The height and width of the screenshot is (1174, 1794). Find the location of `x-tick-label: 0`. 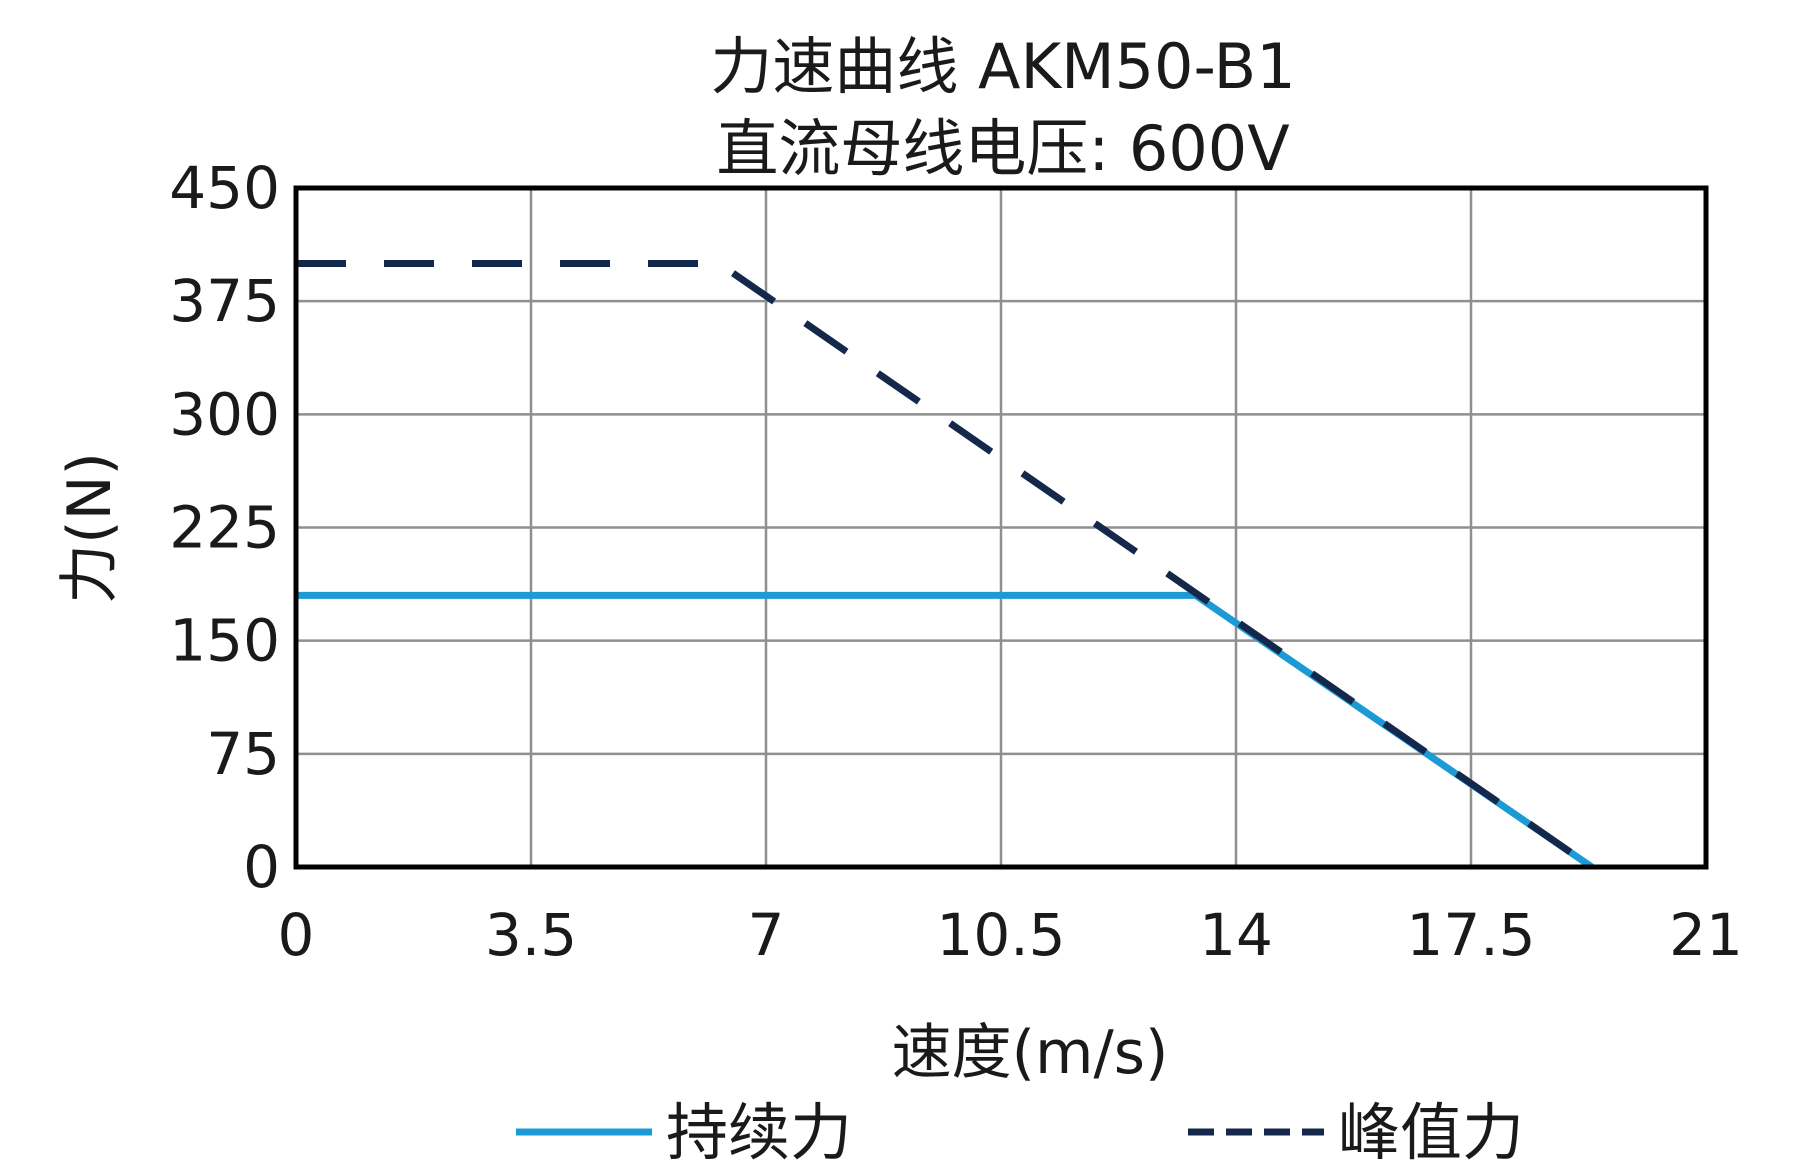

x-tick-label: 0 is located at coordinates (296, 935).